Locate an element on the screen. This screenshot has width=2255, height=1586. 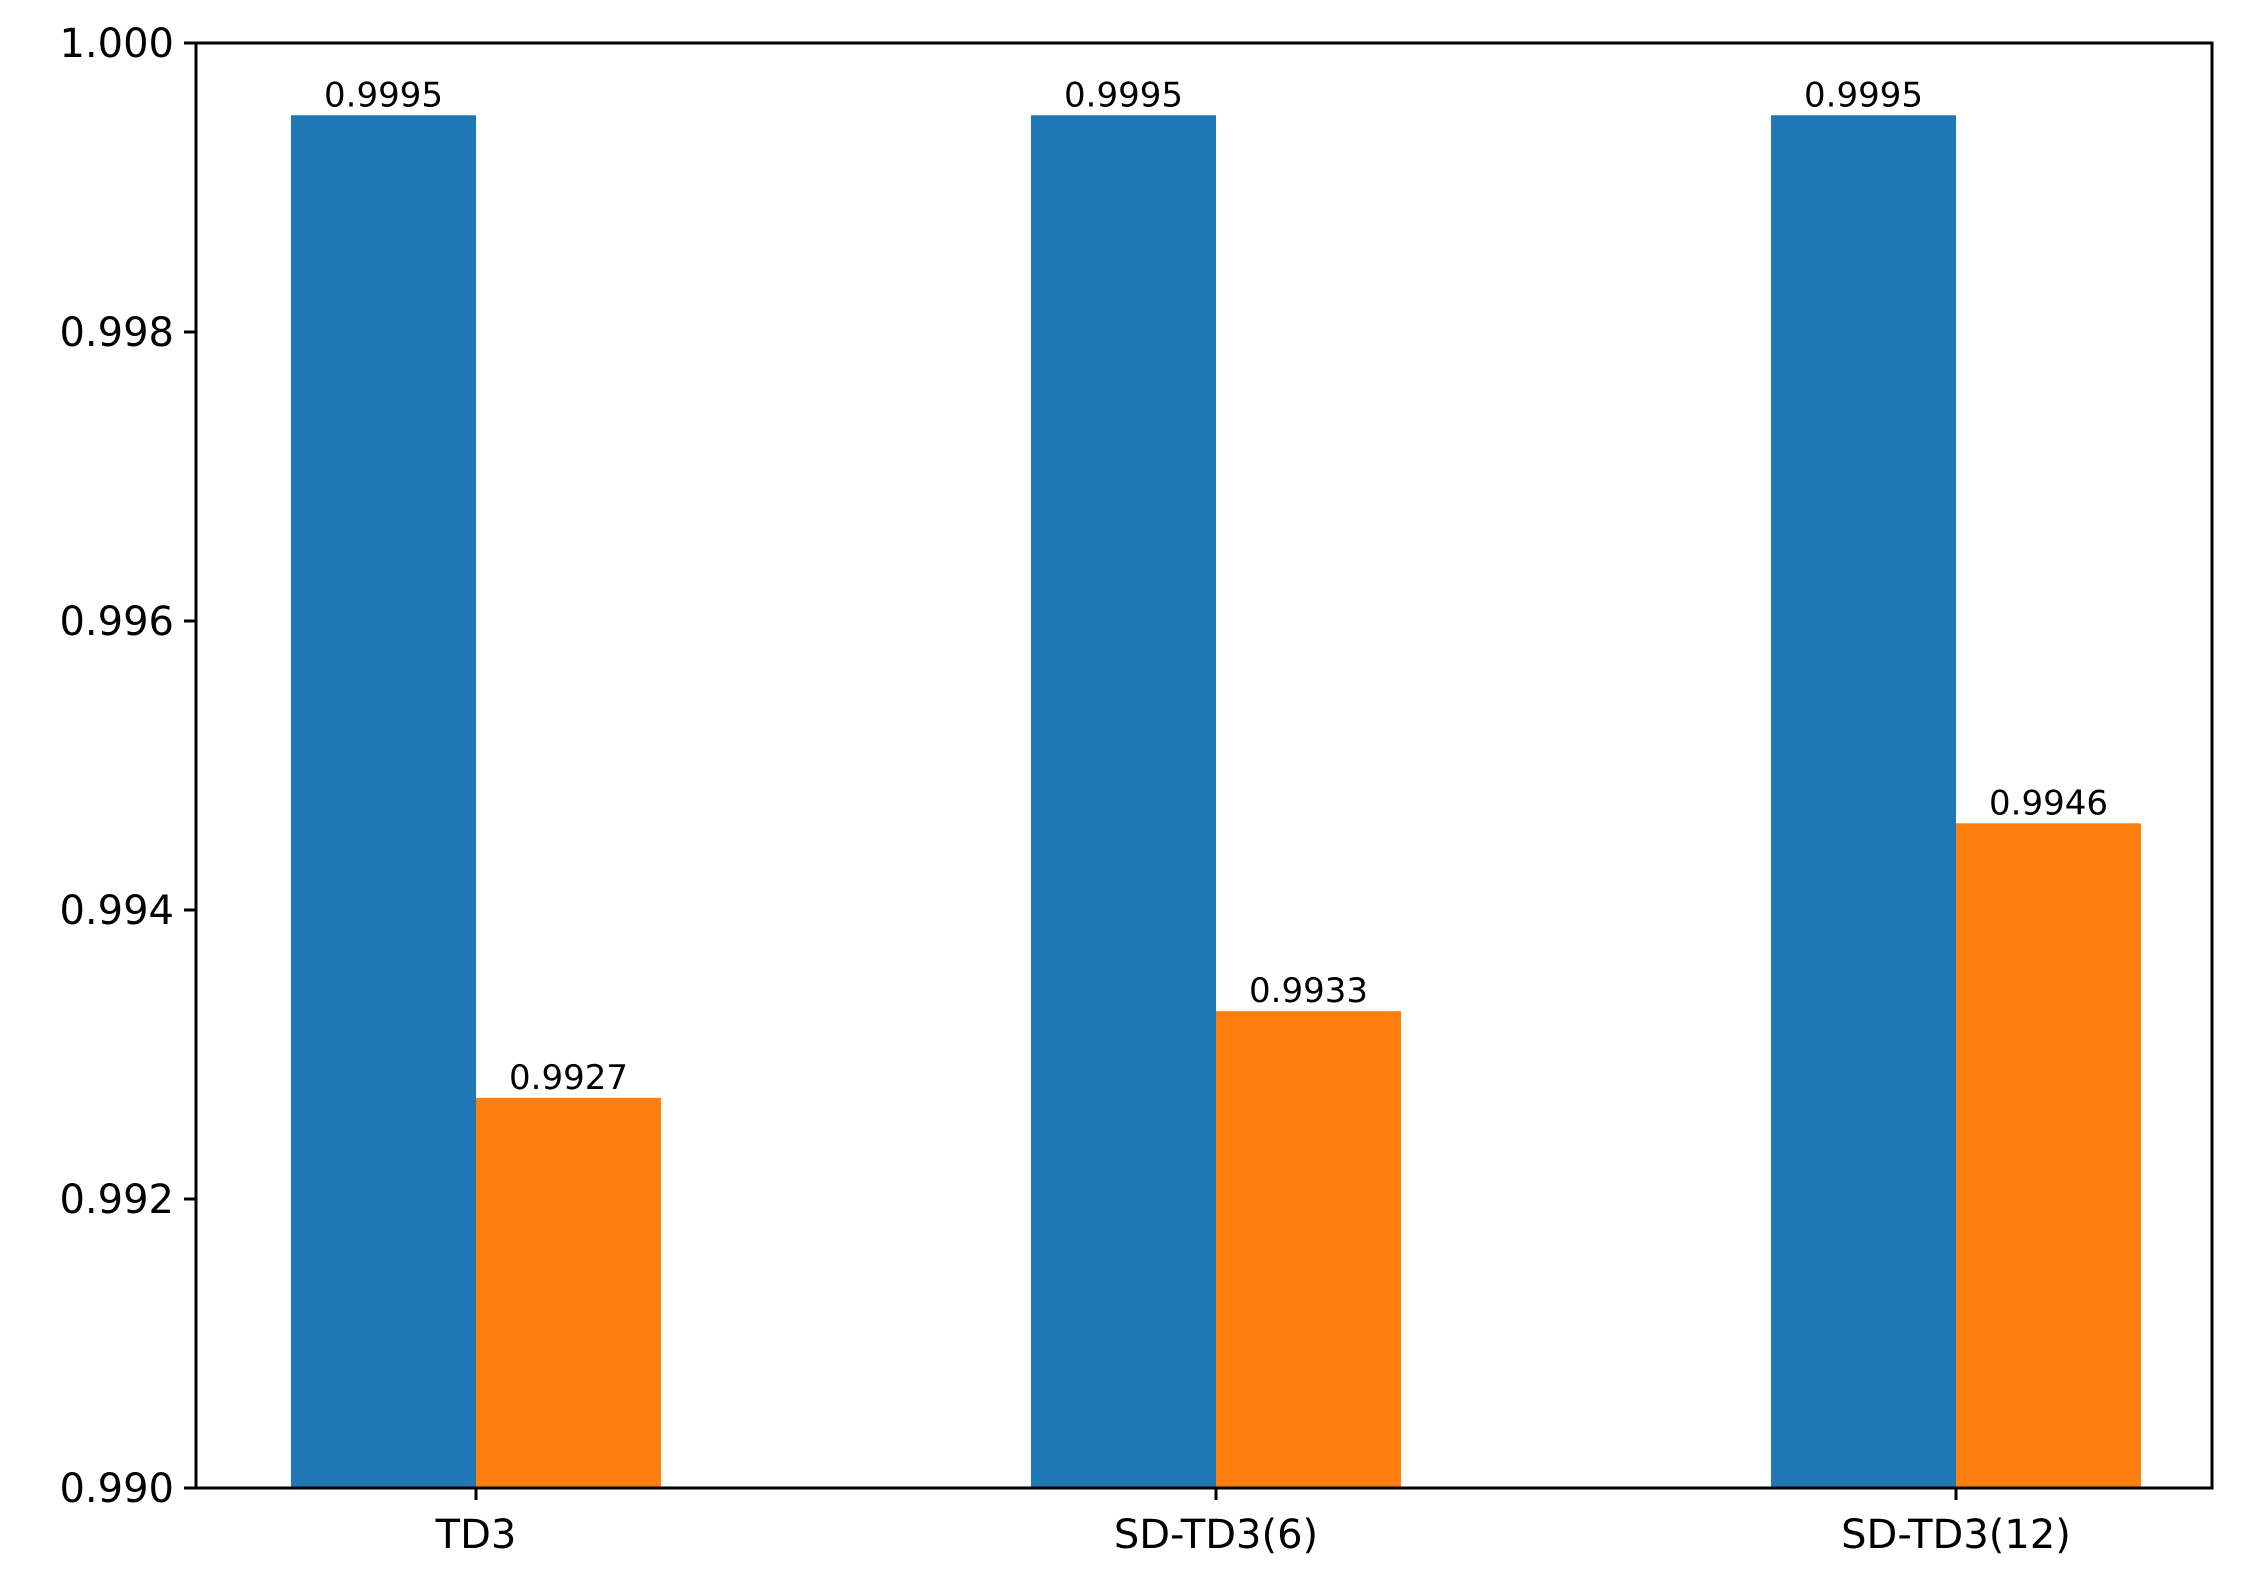
x-axis: TD3 SD-TD3(6) SD-TD3(12) is located at coordinates (1253, 1523).